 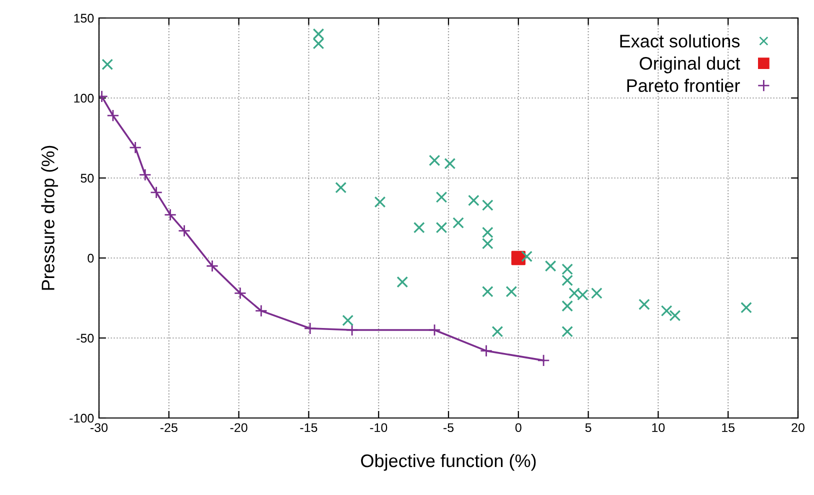 I want to click on legend-label: Original duct, so click(x=690, y=65).